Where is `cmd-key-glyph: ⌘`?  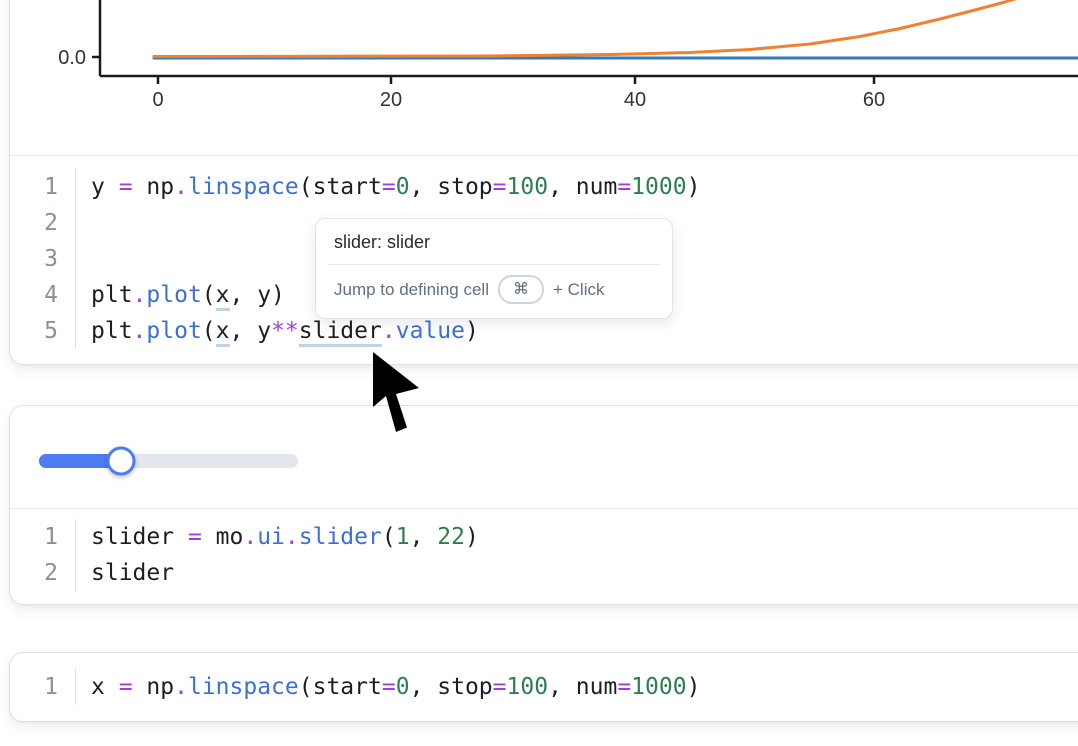 cmd-key-glyph: ⌘ is located at coordinates (520, 289).